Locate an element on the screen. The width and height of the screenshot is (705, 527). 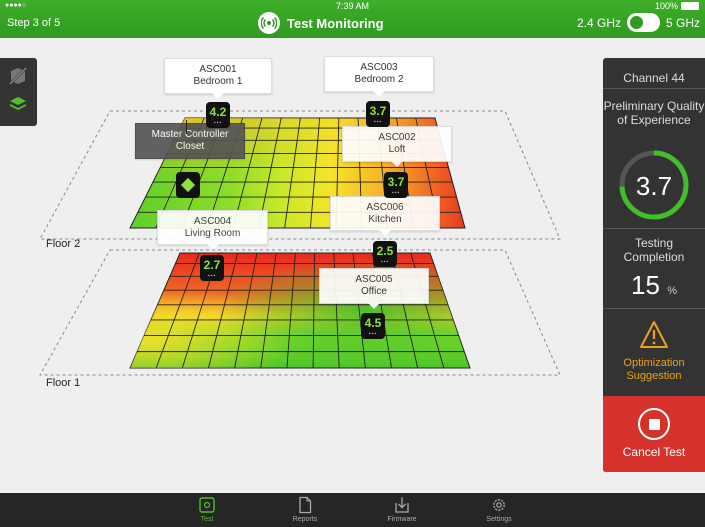
tab-bar: Test Reports Firmware Settings is located at coordinates (352, 510).